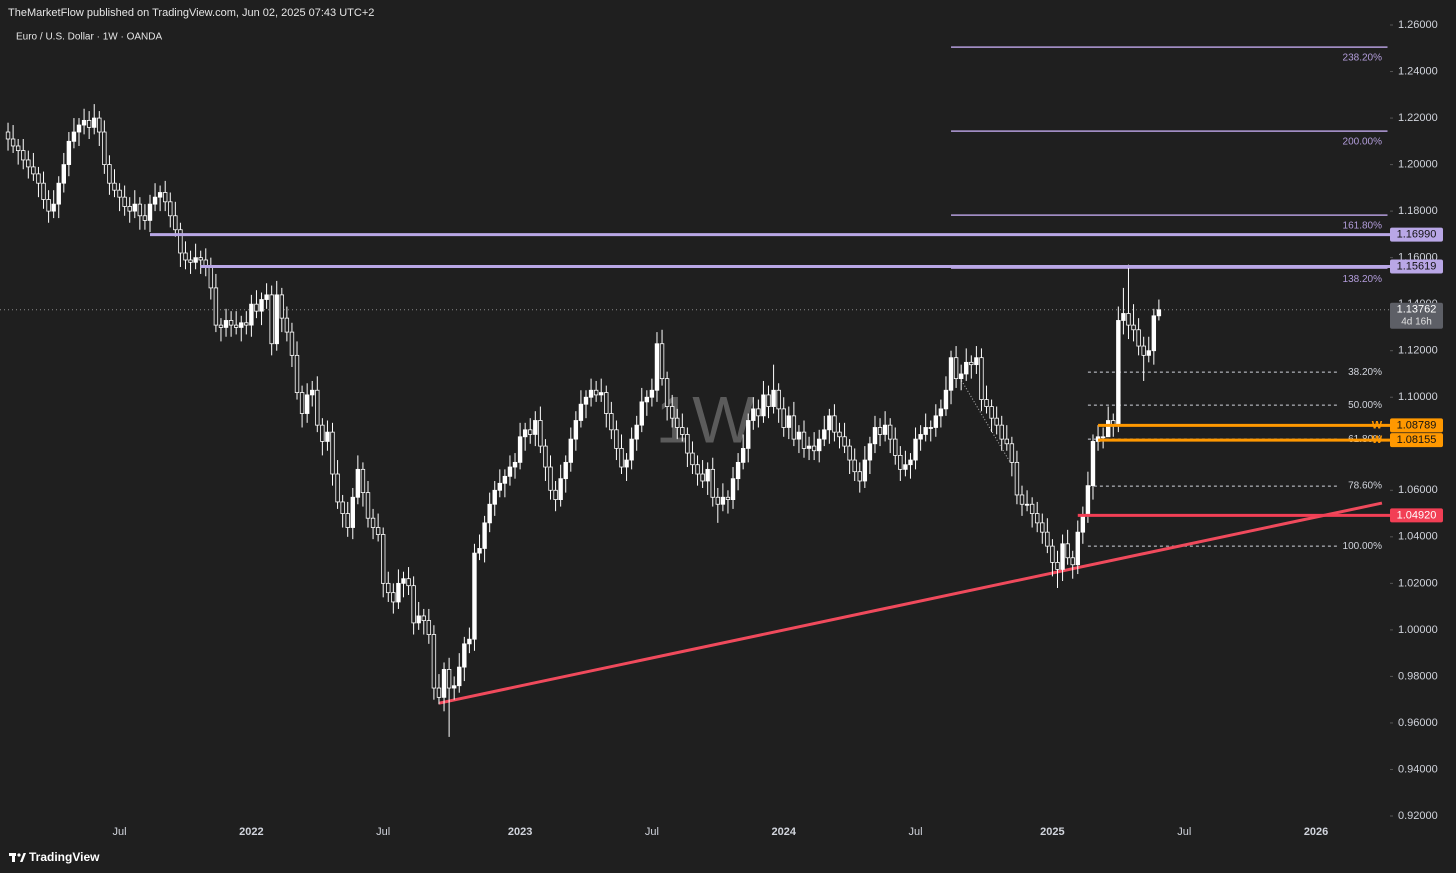 The width and height of the screenshot is (1456, 873). I want to click on y-tick-label: 1.00000, so click(1418, 630).